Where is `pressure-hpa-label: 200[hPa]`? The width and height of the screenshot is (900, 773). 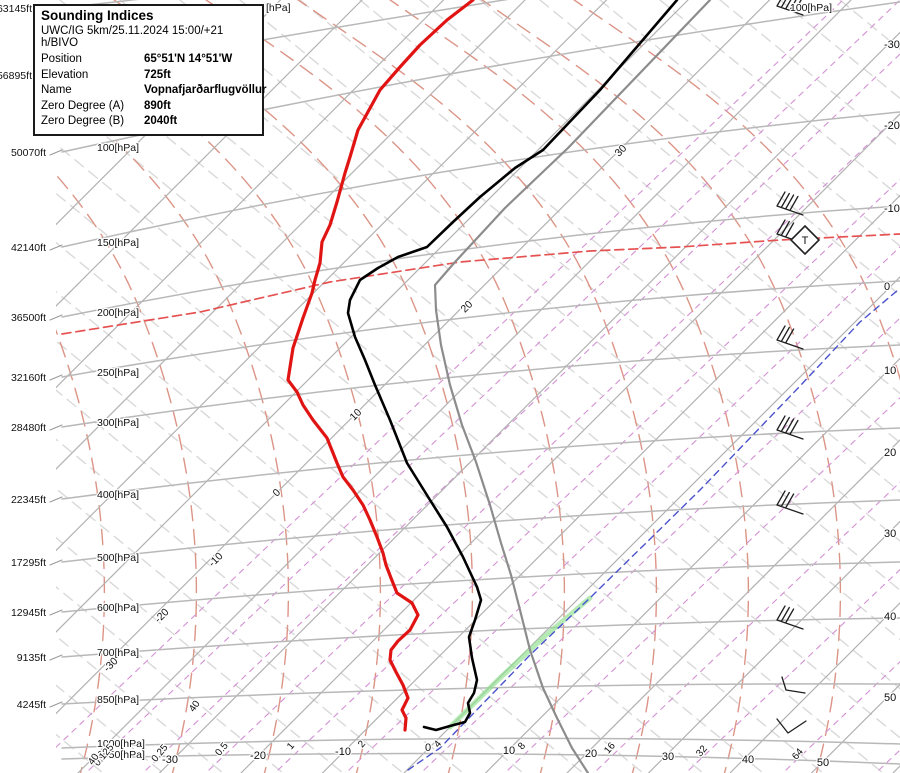 pressure-hpa-label: 200[hPa] is located at coordinates (118, 313).